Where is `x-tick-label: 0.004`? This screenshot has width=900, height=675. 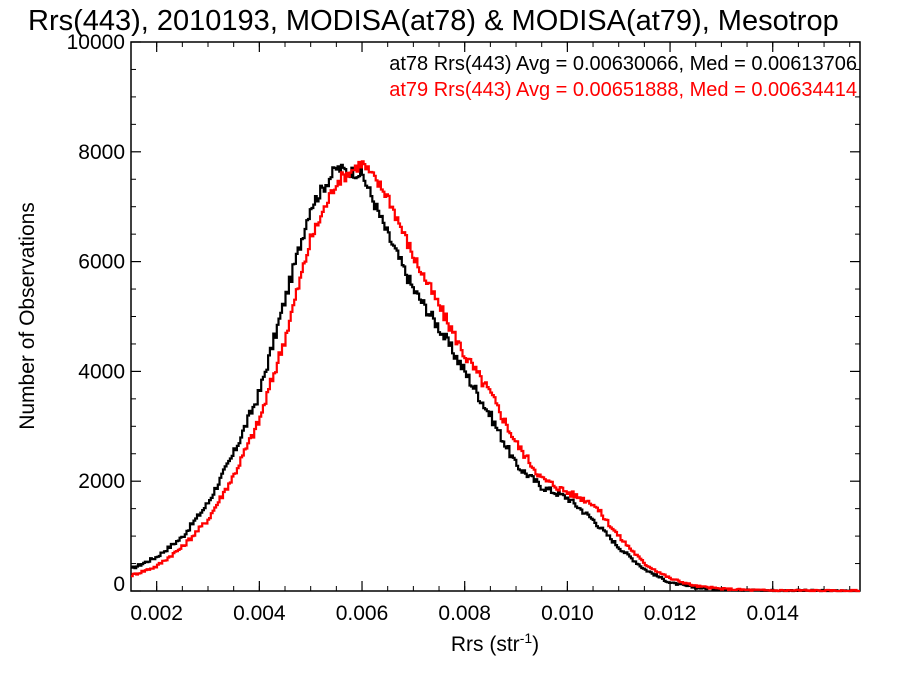 x-tick-label: 0.004 is located at coordinates (259, 613).